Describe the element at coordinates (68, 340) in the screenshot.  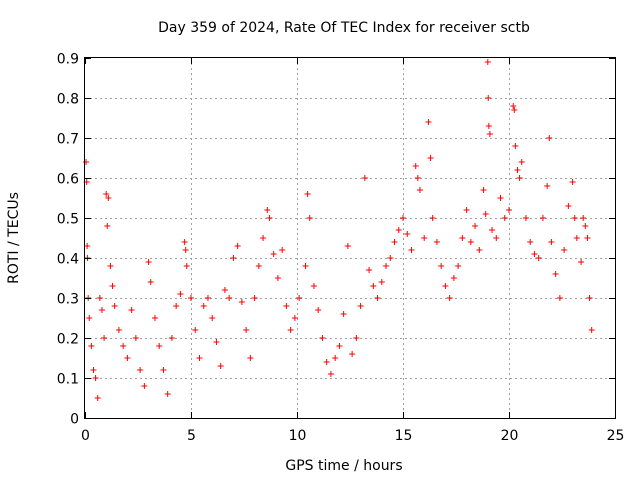
I see `y-tick-label: 0.2` at that location.